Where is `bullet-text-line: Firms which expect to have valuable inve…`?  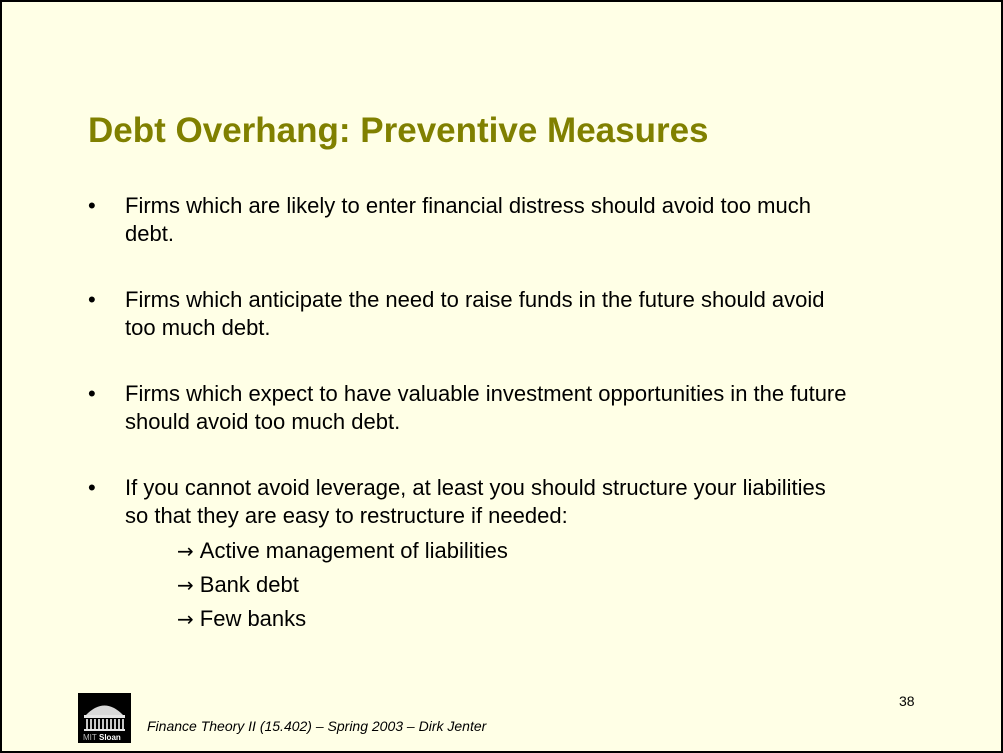 bullet-text-line: Firms which expect to have valuable inve… is located at coordinates (486, 393).